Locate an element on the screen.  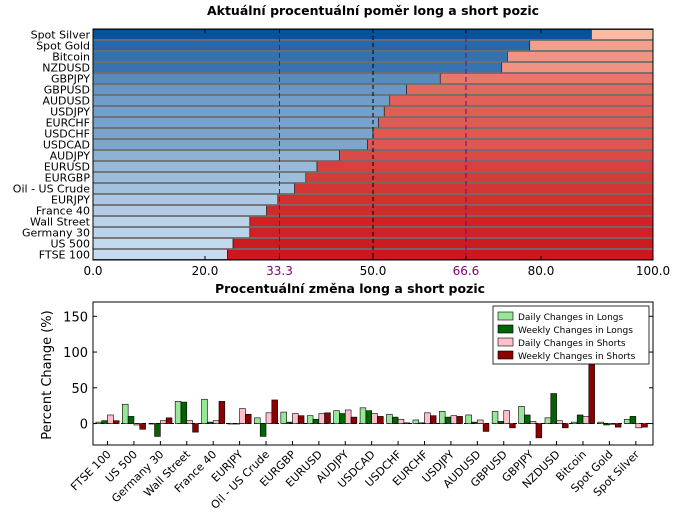
category-label: France 40 is located at coordinates (63, 211).